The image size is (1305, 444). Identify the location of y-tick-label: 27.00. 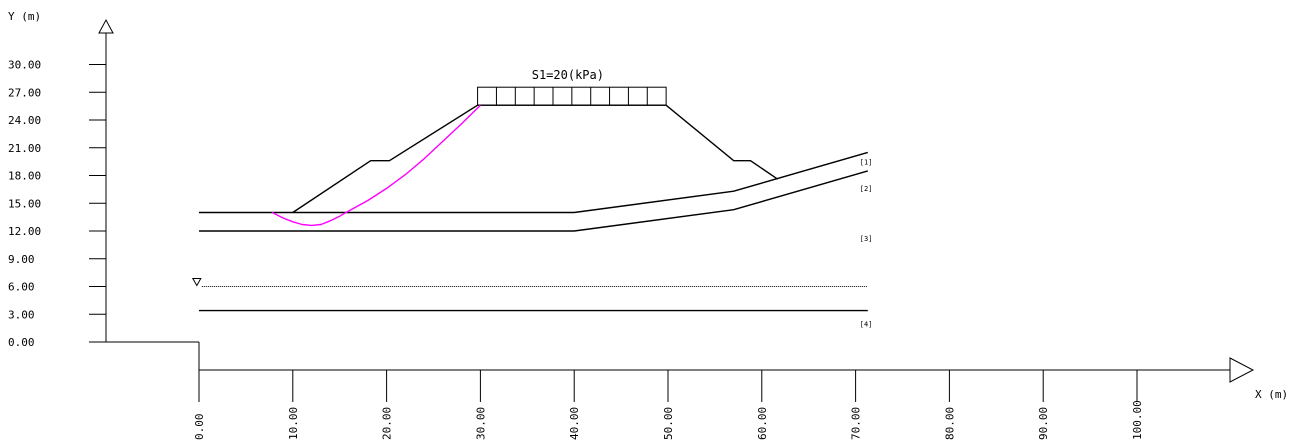
(24, 92).